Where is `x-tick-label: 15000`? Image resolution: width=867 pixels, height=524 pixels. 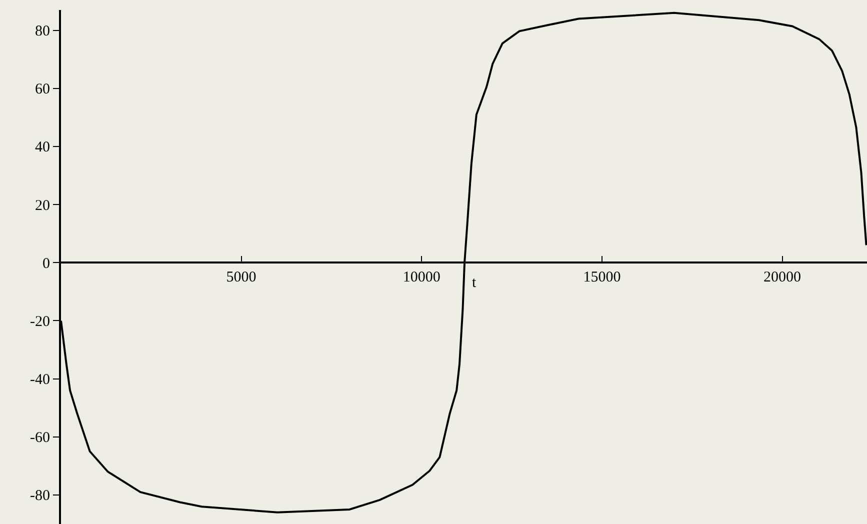
x-tick-label: 15000 is located at coordinates (602, 277).